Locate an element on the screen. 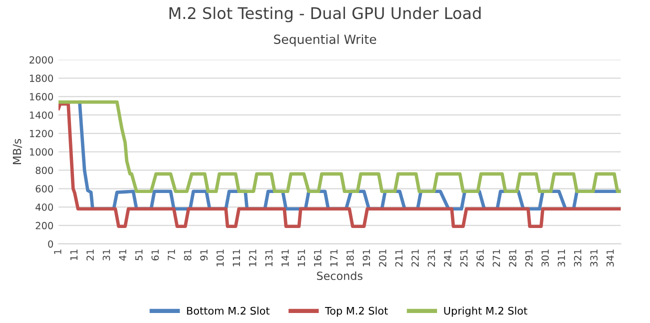 This screenshot has height=323, width=650. x-tick-label: 61 is located at coordinates (155, 255).